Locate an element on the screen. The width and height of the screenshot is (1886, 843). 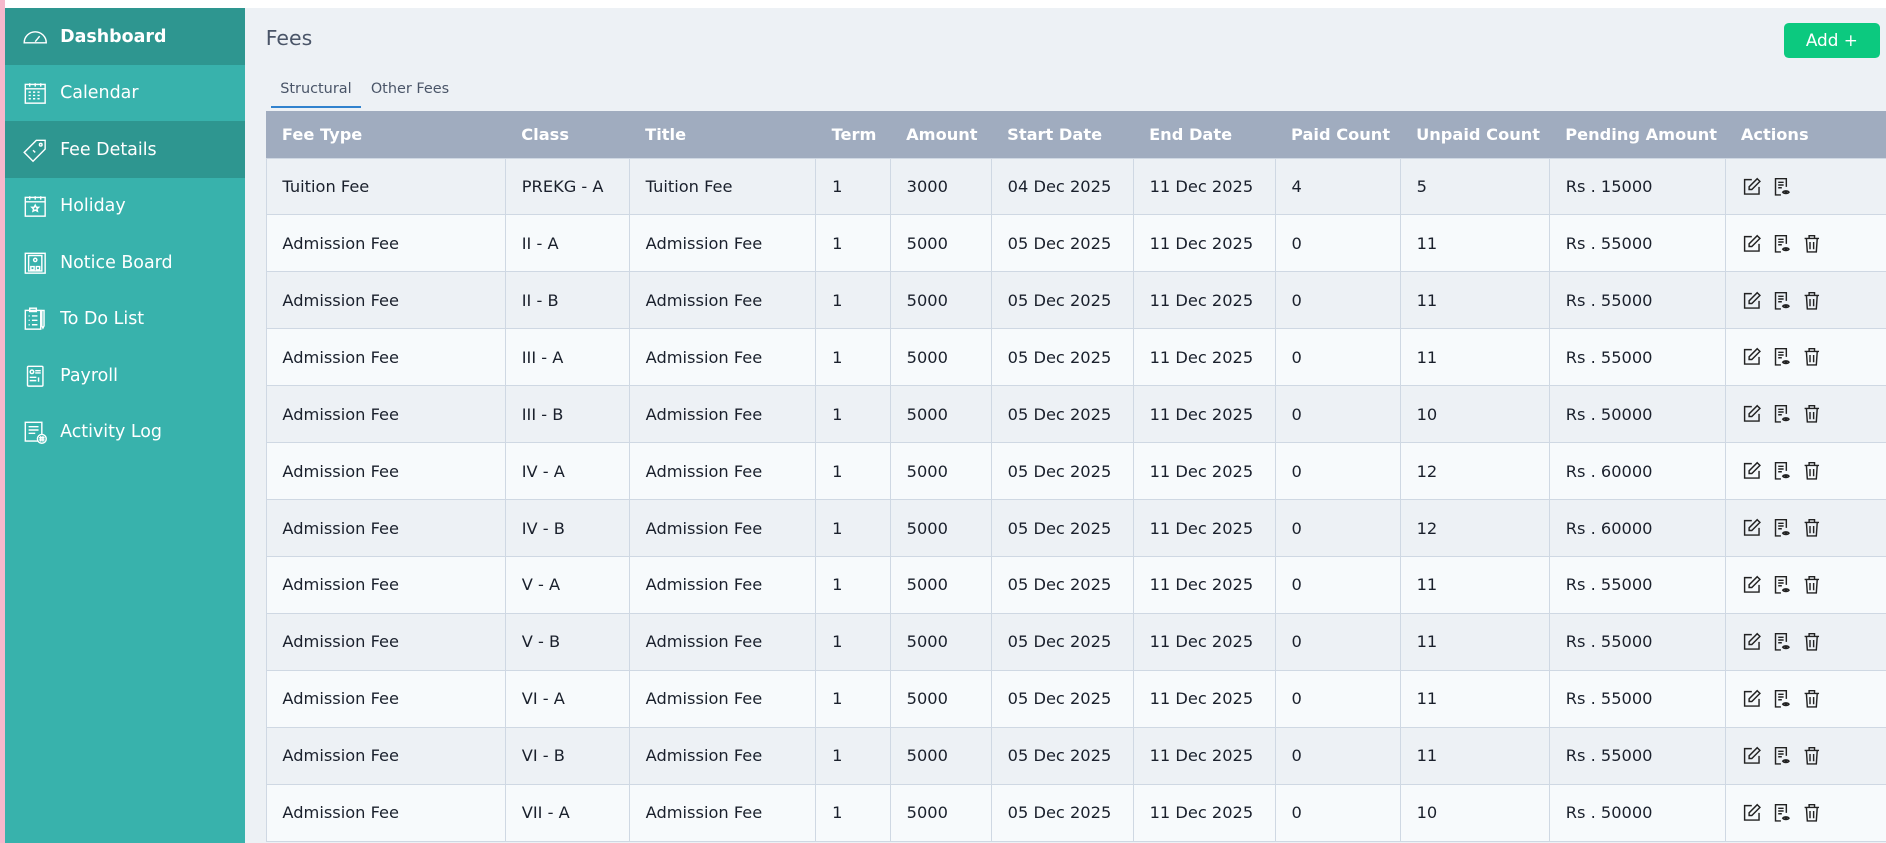
sidebar-item-notice-board: Notice Board is located at coordinates (125, 263).